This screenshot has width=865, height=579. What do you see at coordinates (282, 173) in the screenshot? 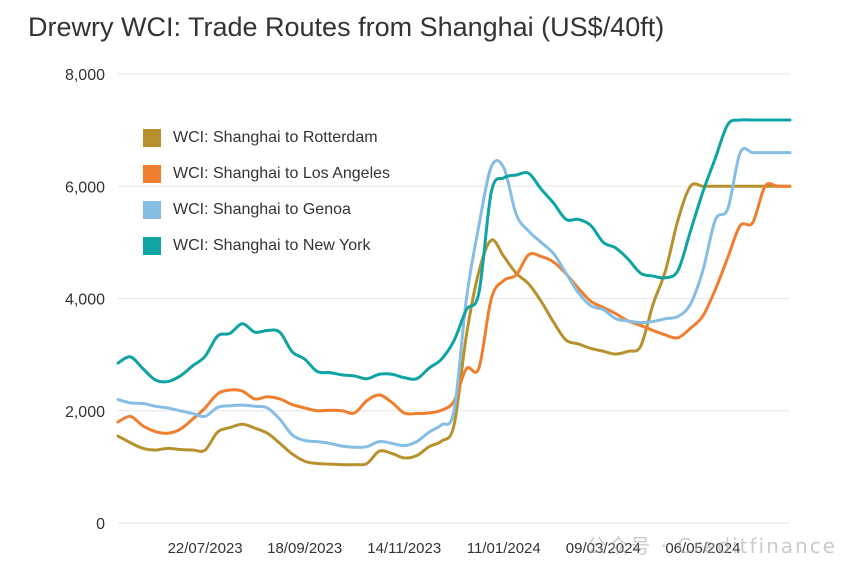
I see `legend-label-los-angeles: WCI: Shanghai to Los Angeles` at bounding box center [282, 173].